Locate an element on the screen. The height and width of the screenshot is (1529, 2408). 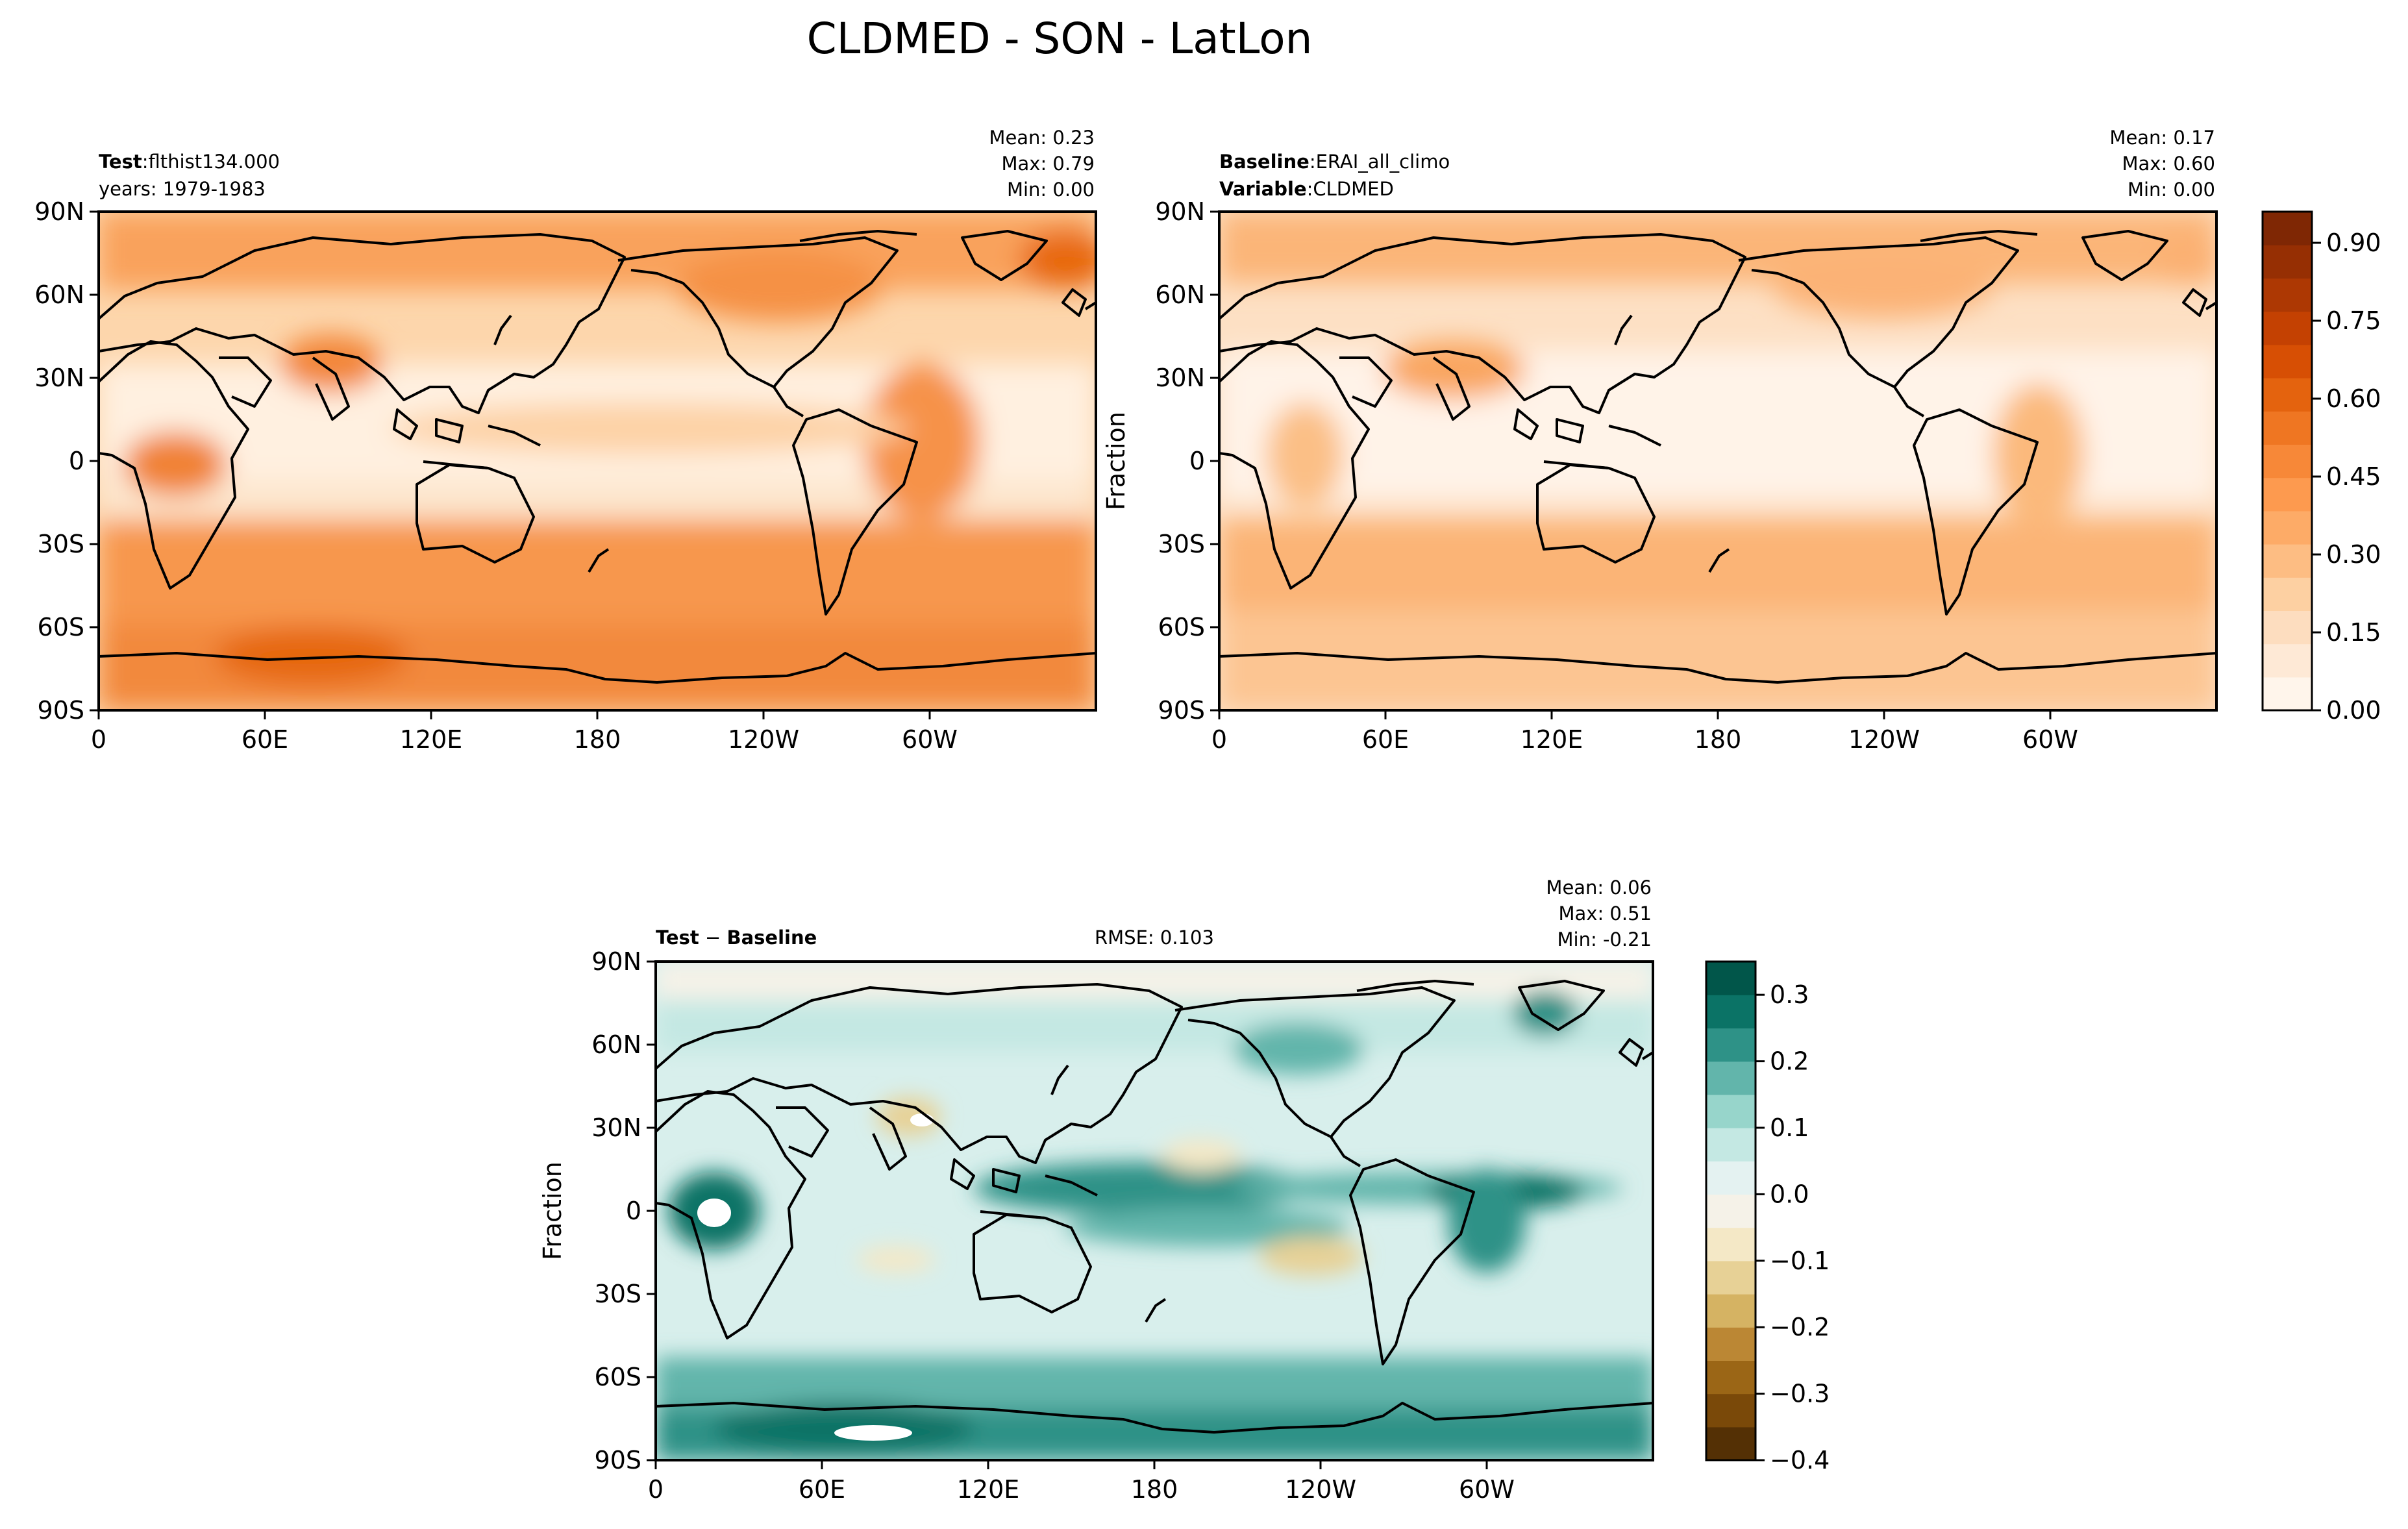
panel-baseline-title-value: ERAI_all_climo is located at coordinates (1383, 162).